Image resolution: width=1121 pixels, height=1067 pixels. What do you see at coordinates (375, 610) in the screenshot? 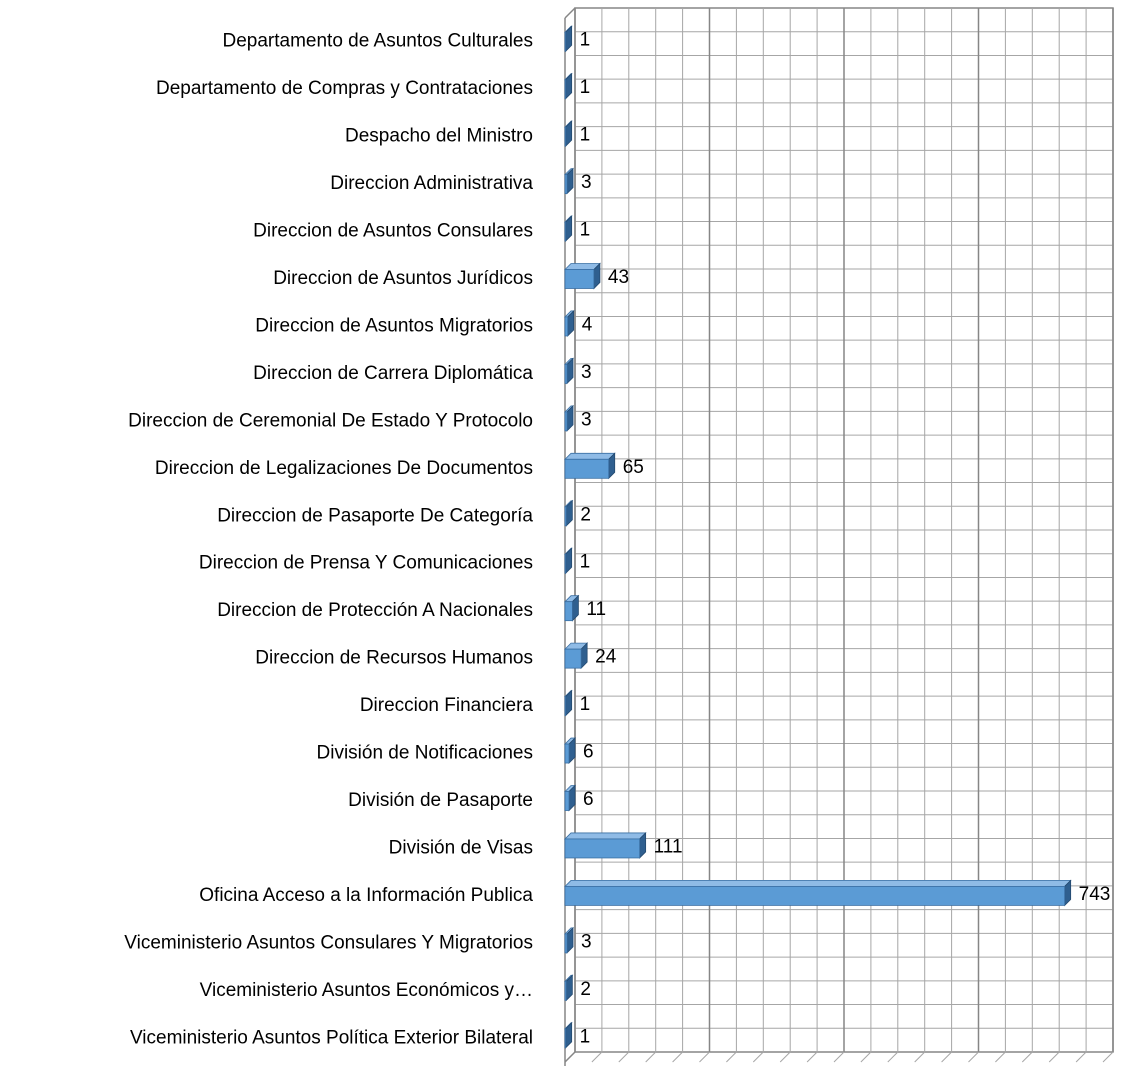
I see `y-tick-label: Direccion de Protección A Nacionales` at bounding box center [375, 610].